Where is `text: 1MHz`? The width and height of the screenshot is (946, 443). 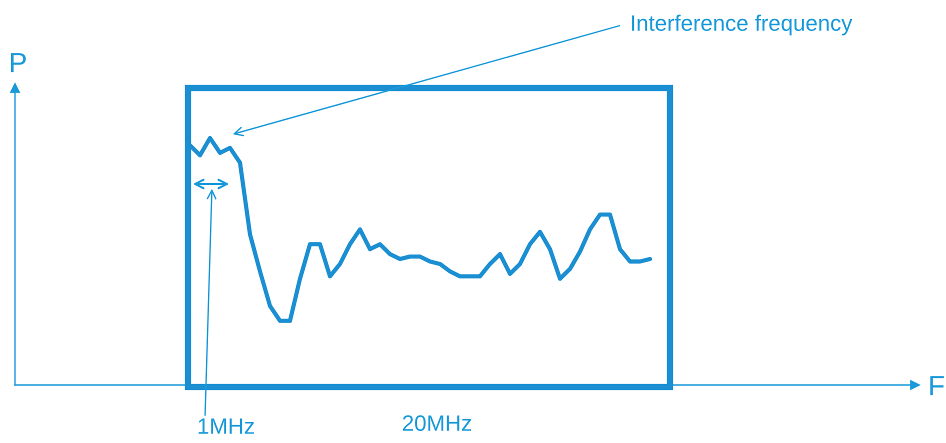 text: 1MHz is located at coordinates (226, 426).